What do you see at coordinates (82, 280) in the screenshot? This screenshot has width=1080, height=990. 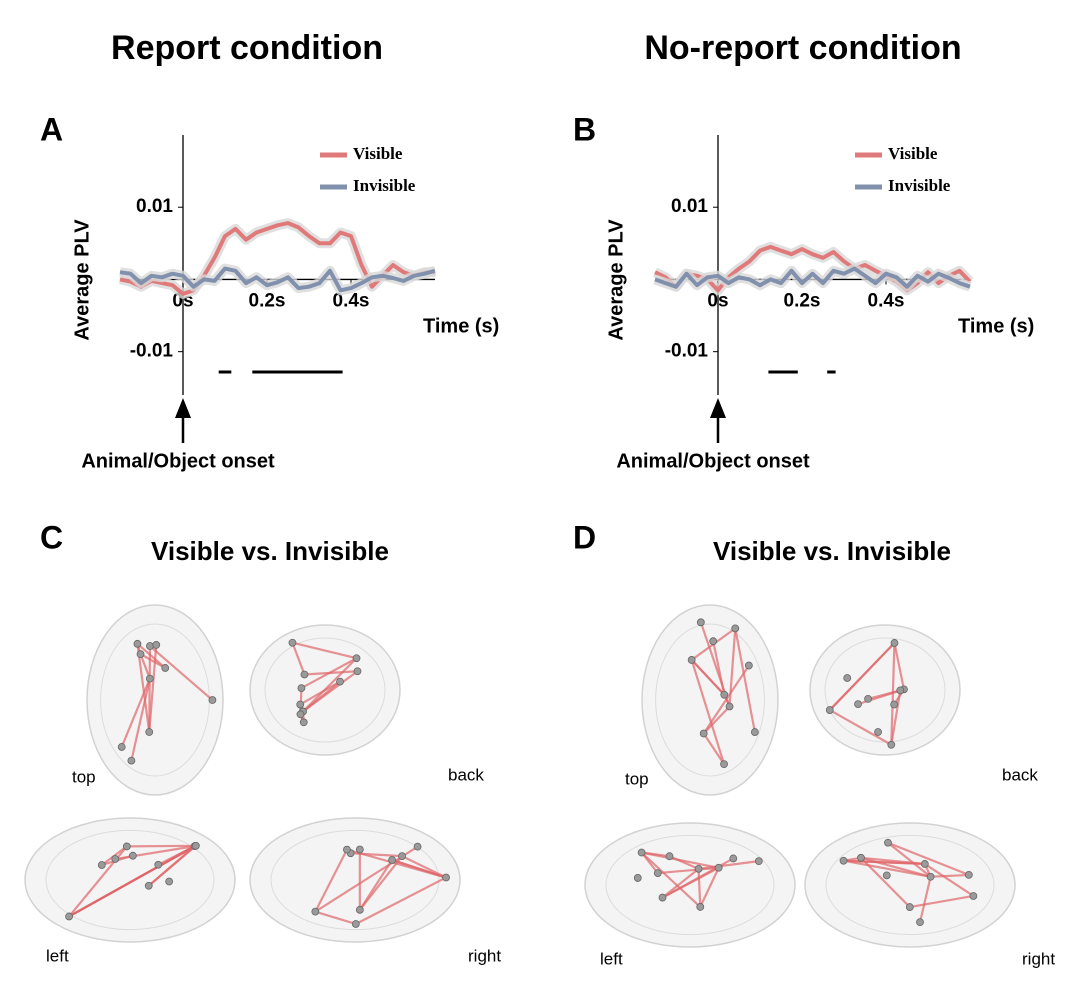 I see `y-axis-label: Average PLV` at bounding box center [82, 280].